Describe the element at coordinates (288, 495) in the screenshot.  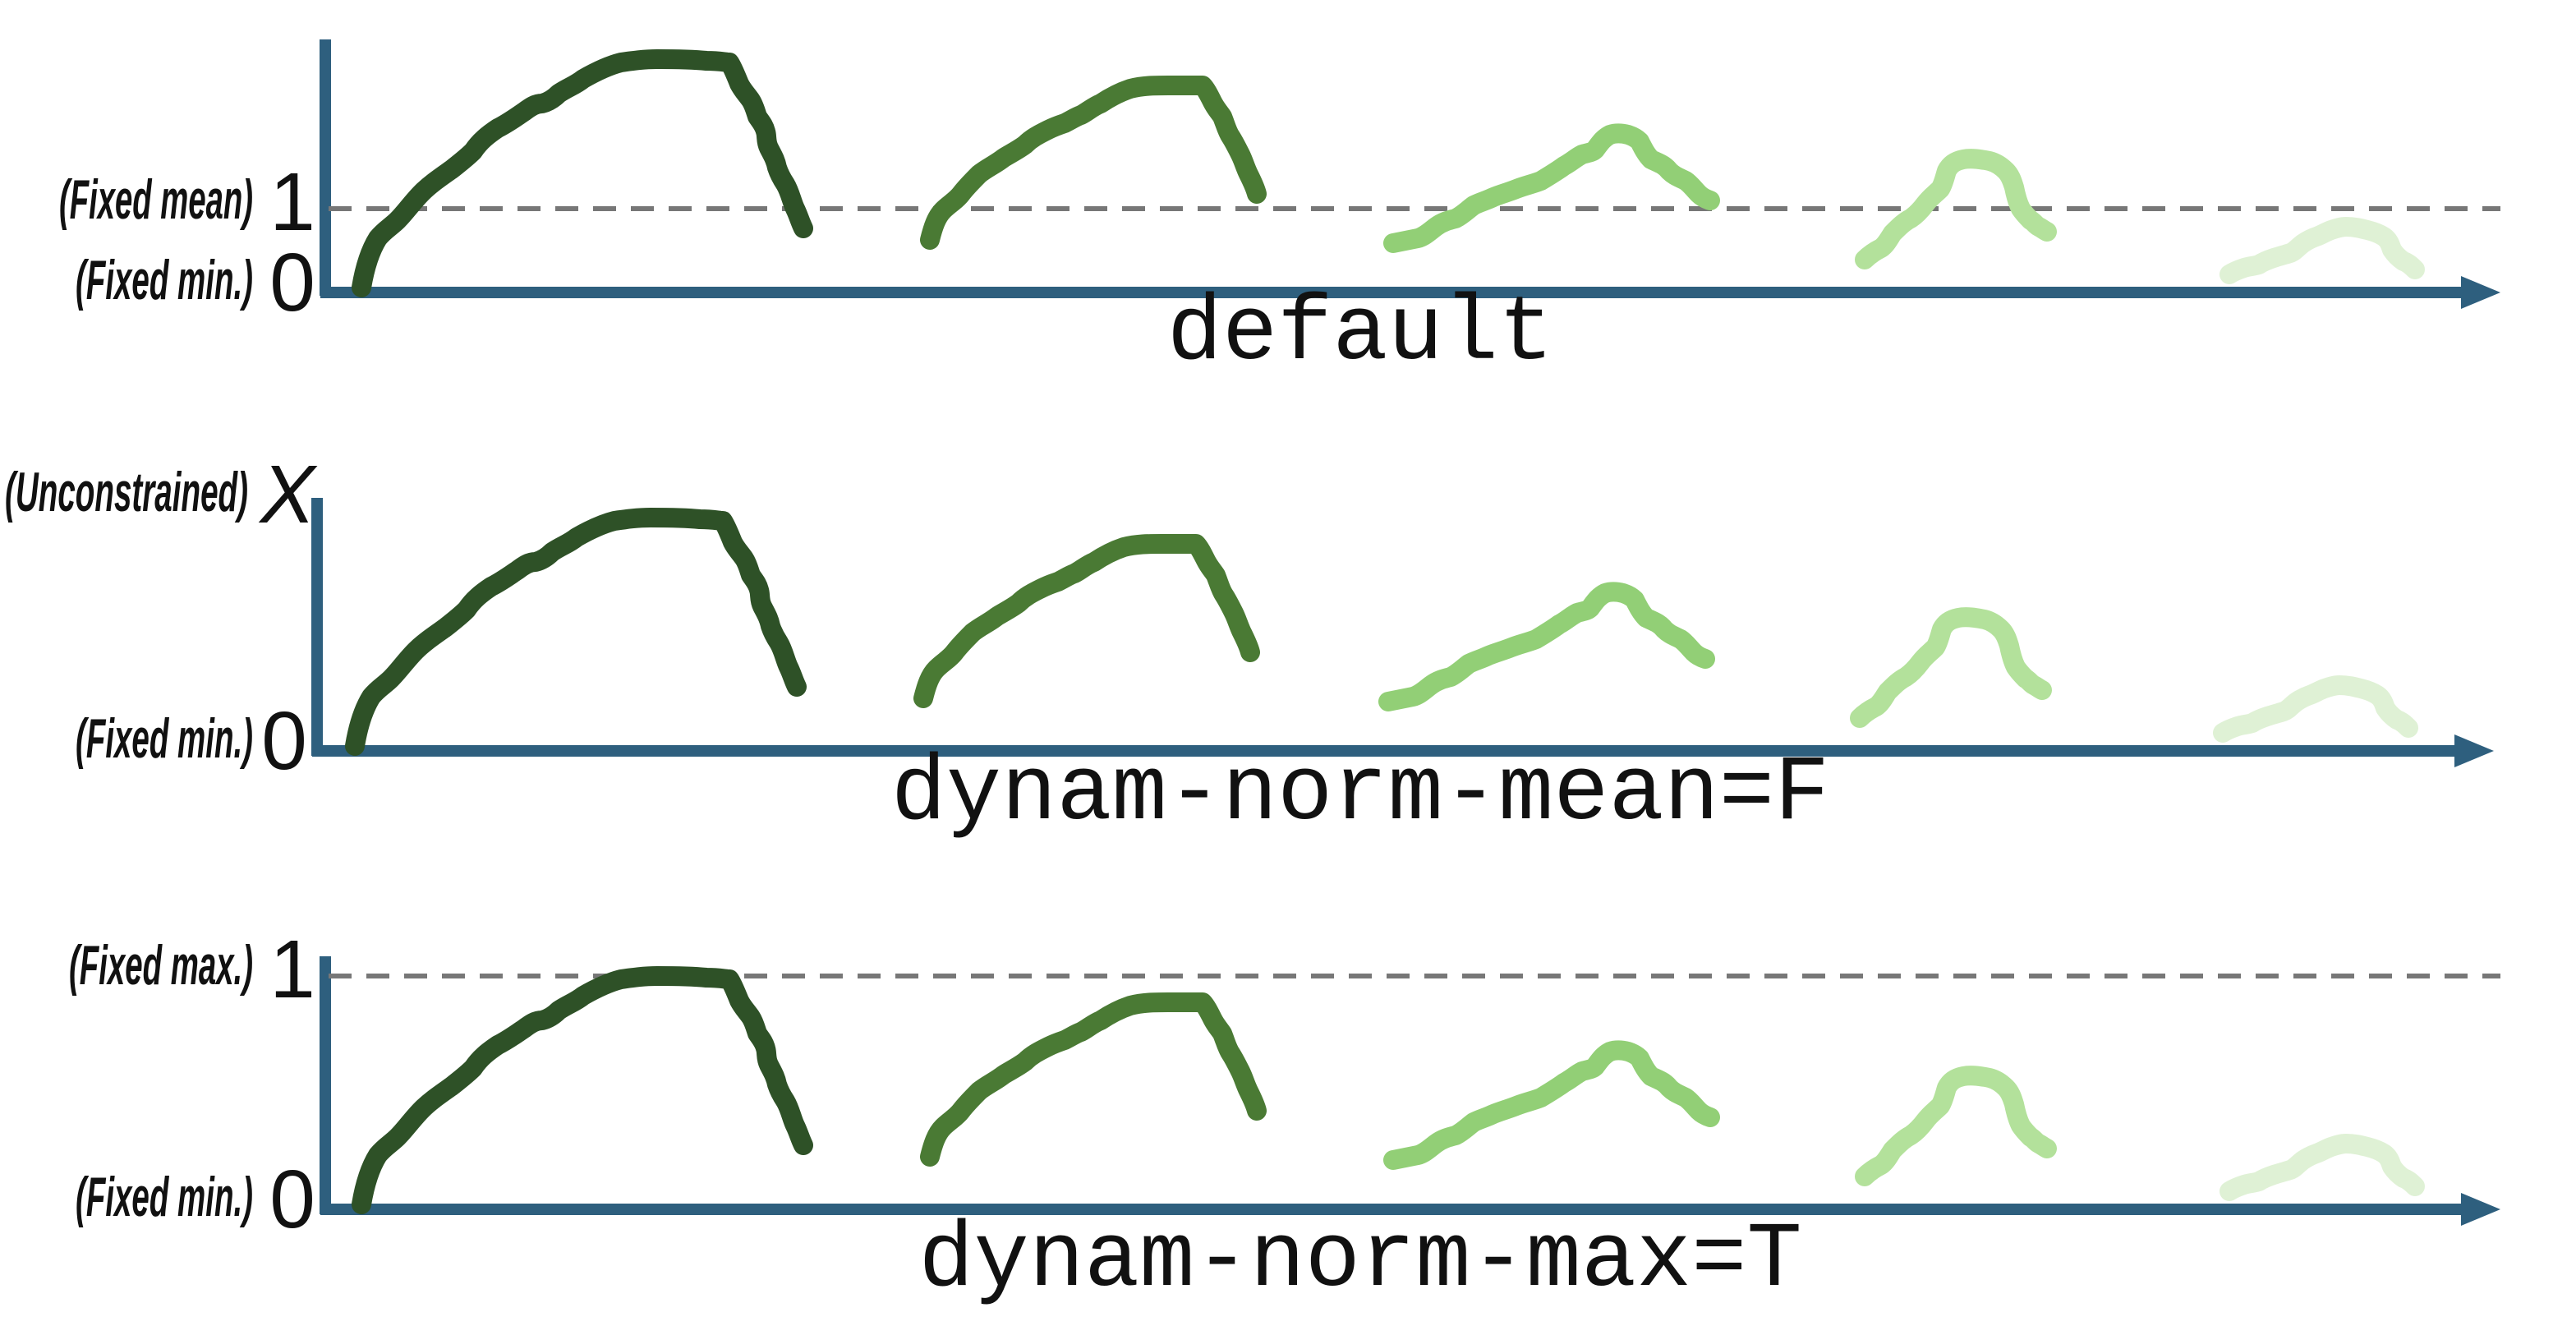
I see `top-tick-label: X` at that location.